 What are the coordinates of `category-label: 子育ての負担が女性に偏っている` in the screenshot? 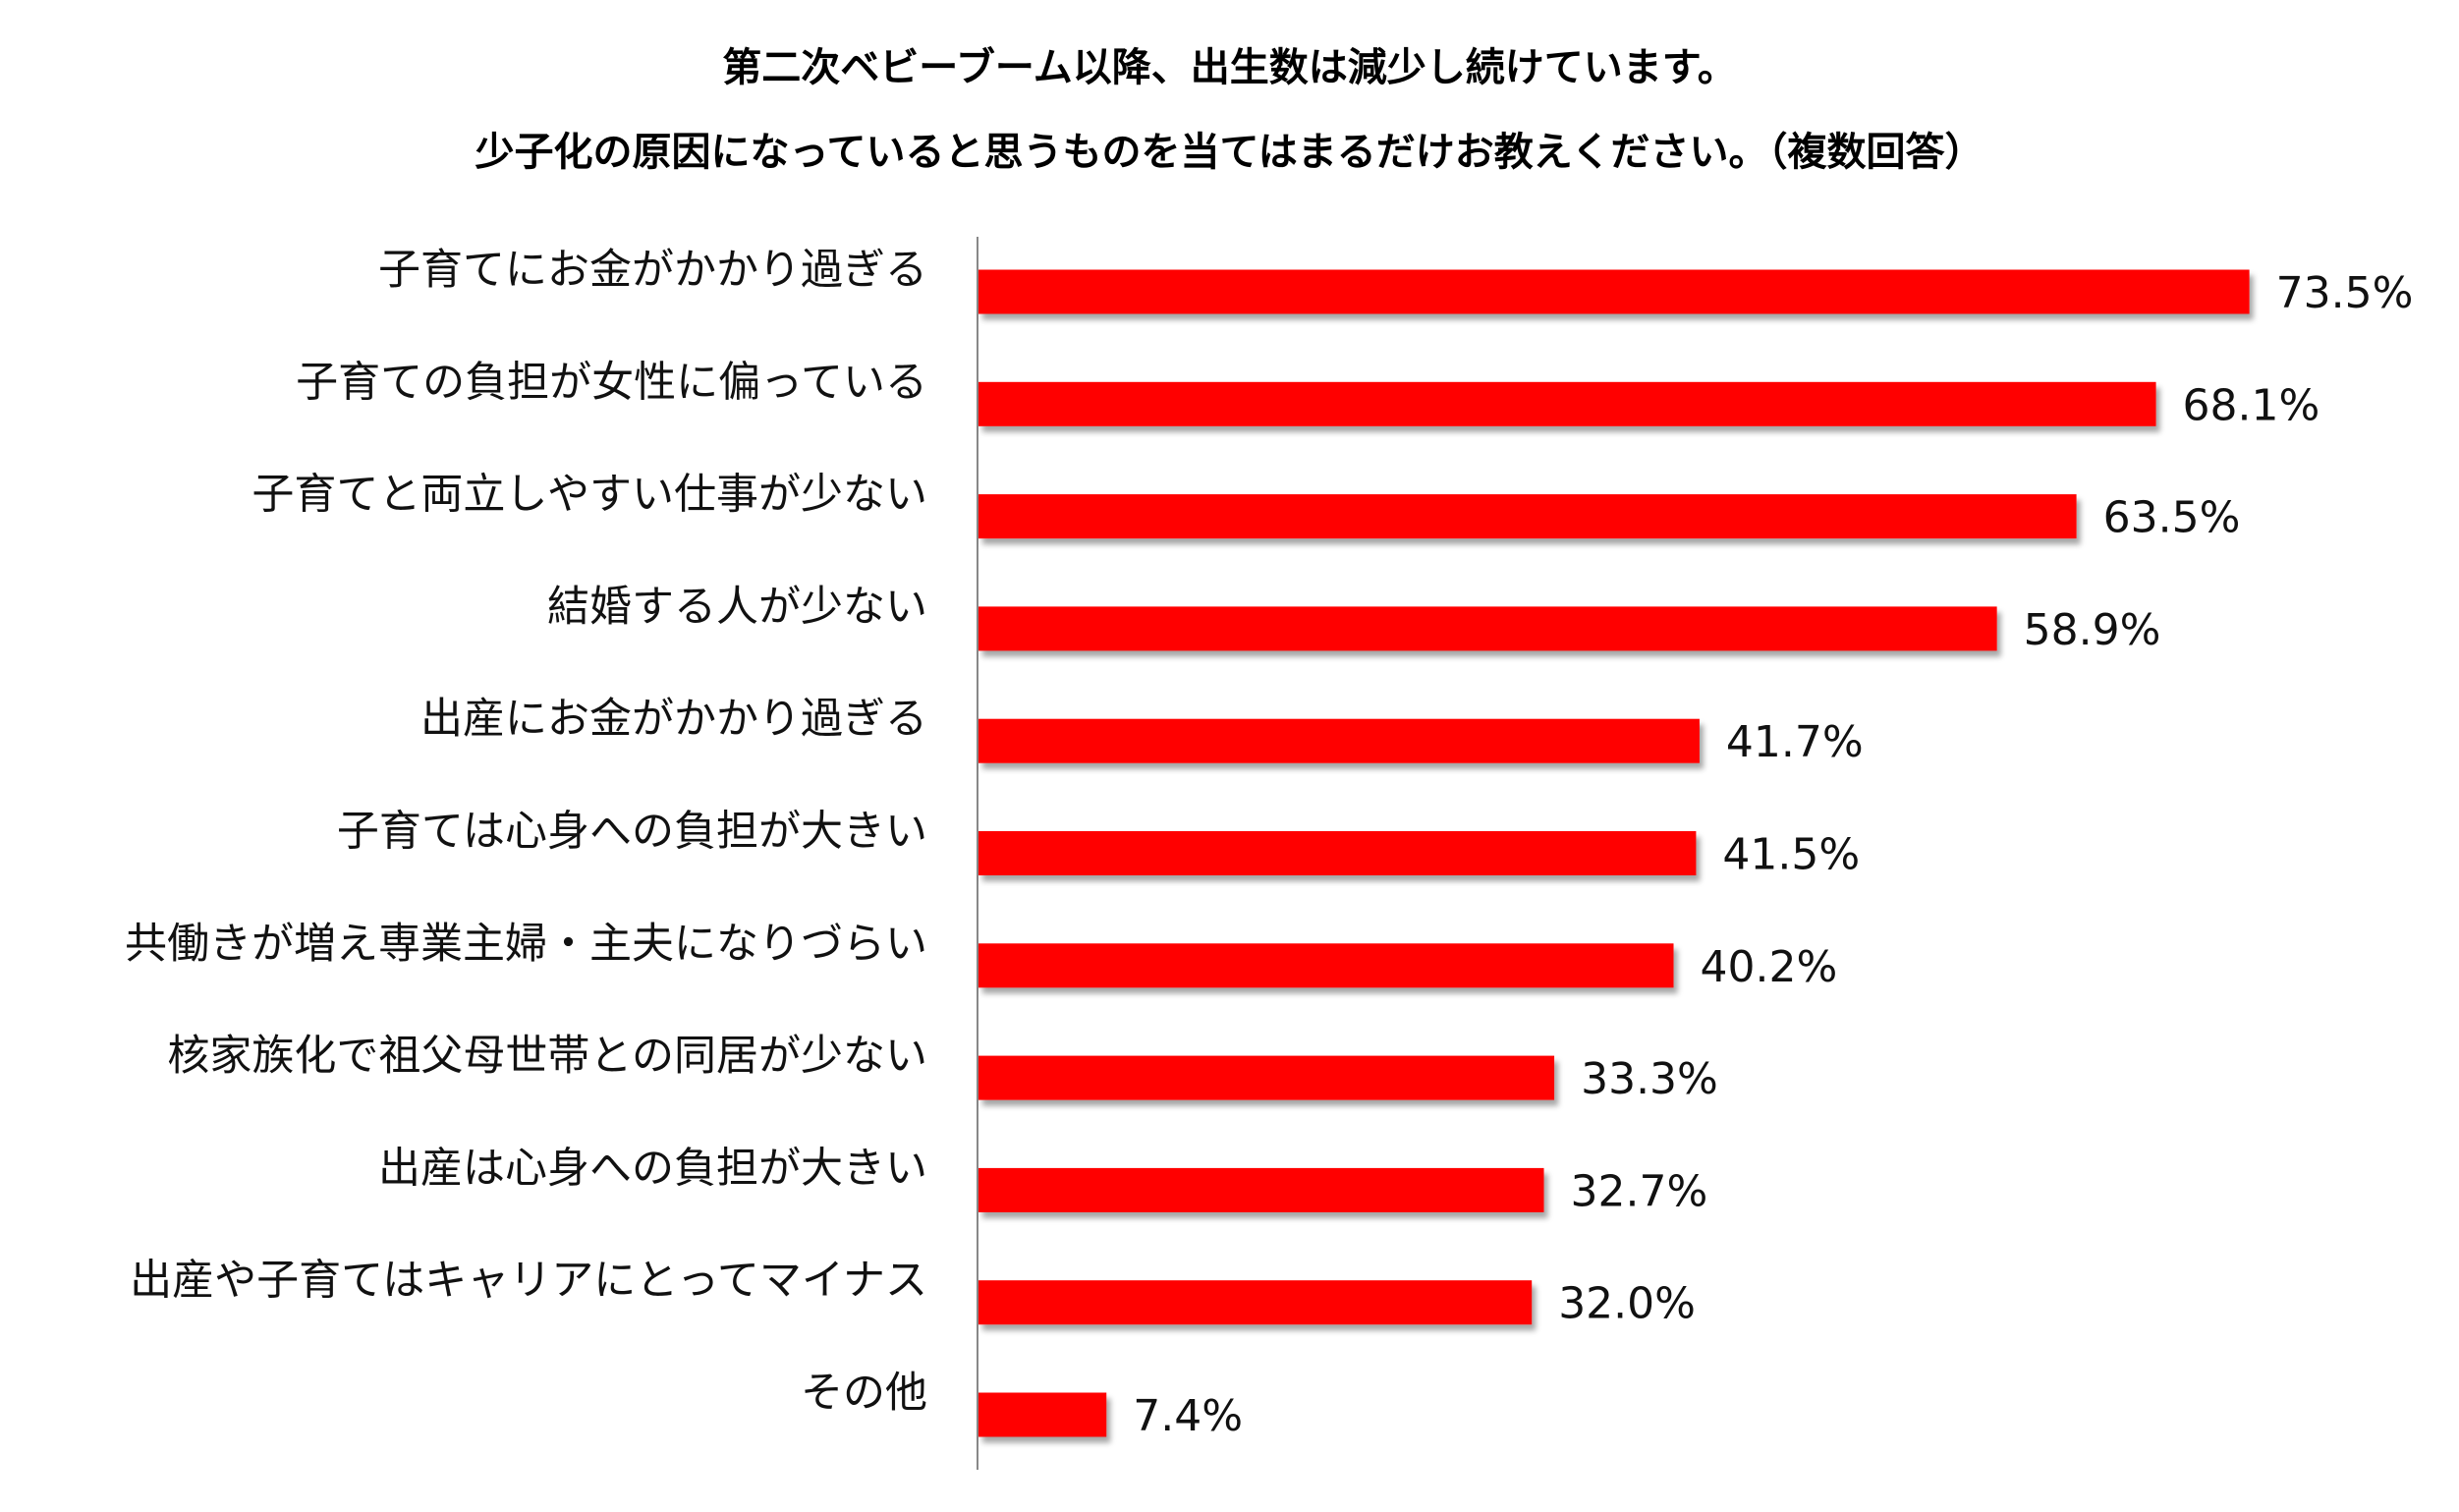 It's located at (611, 382).